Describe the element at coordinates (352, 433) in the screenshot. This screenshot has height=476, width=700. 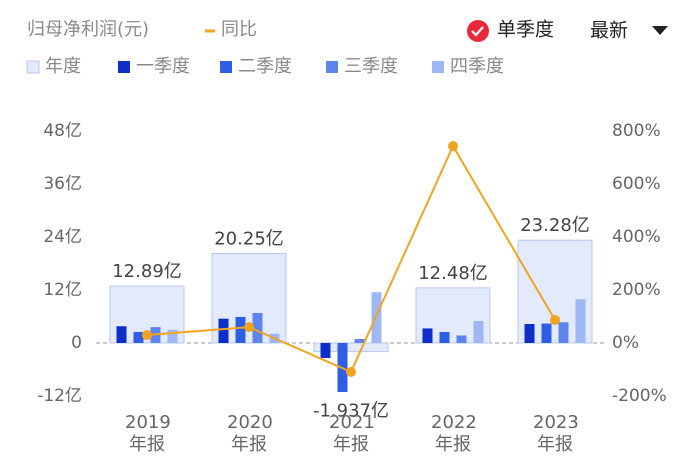
I see `x-tick-label: 2021年报` at that location.